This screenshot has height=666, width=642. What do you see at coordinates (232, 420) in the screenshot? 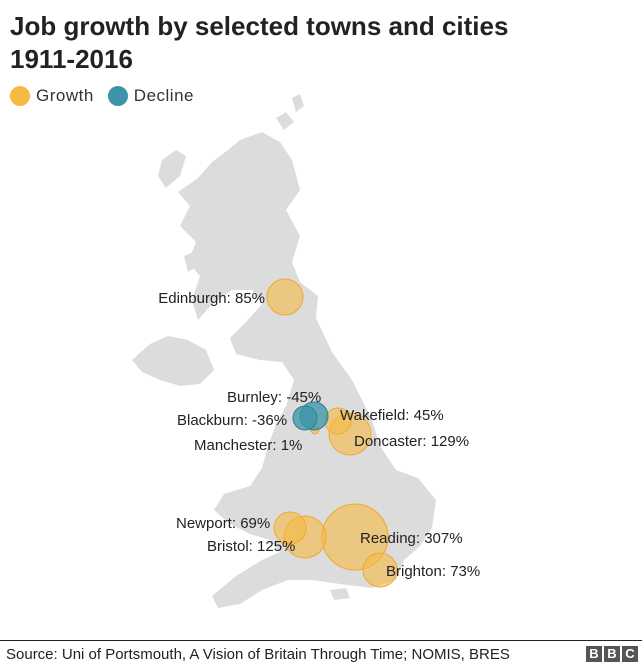
I see `label-blackburn: Blackburn: -36%` at bounding box center [232, 420].